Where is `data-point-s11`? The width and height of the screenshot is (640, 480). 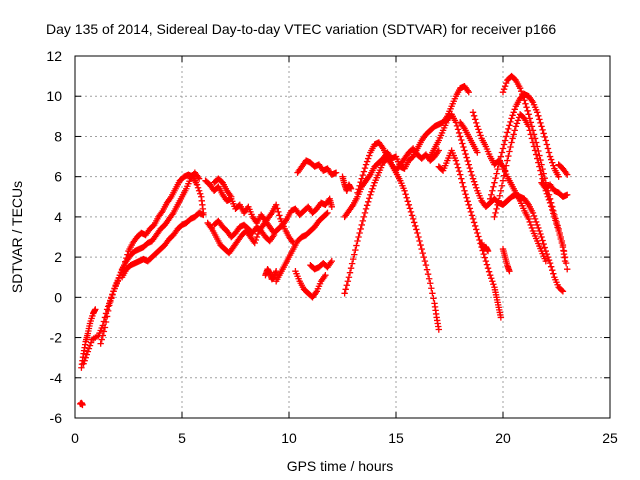
data-point-s11 is located at coordinates (326, 214).